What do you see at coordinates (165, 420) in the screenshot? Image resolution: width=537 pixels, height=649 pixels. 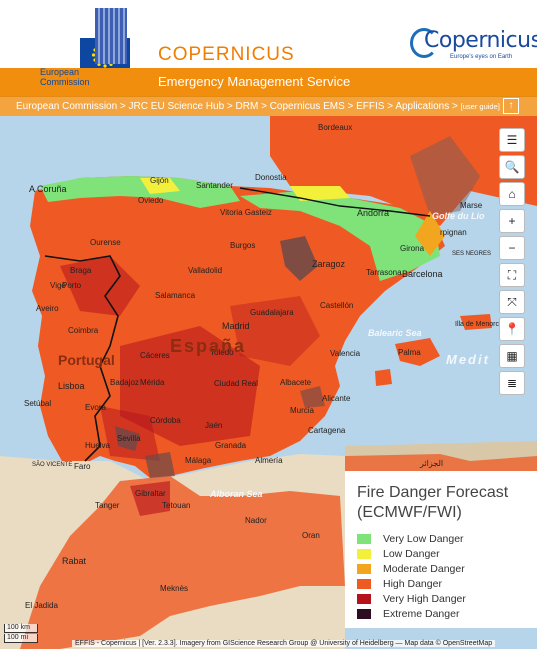 I see `label-cordoba: Córdoba` at bounding box center [165, 420].